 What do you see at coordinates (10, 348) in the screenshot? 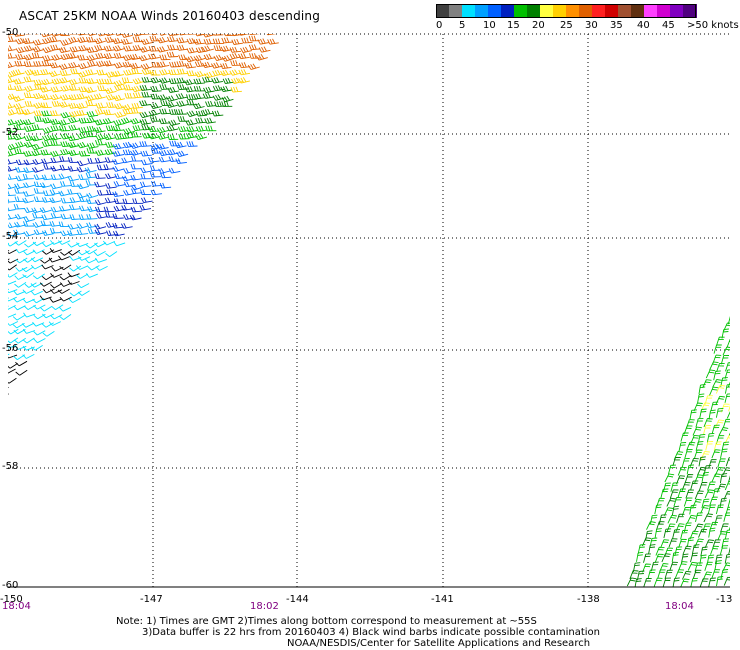
I see `latitude-label: -56` at bounding box center [10, 348].